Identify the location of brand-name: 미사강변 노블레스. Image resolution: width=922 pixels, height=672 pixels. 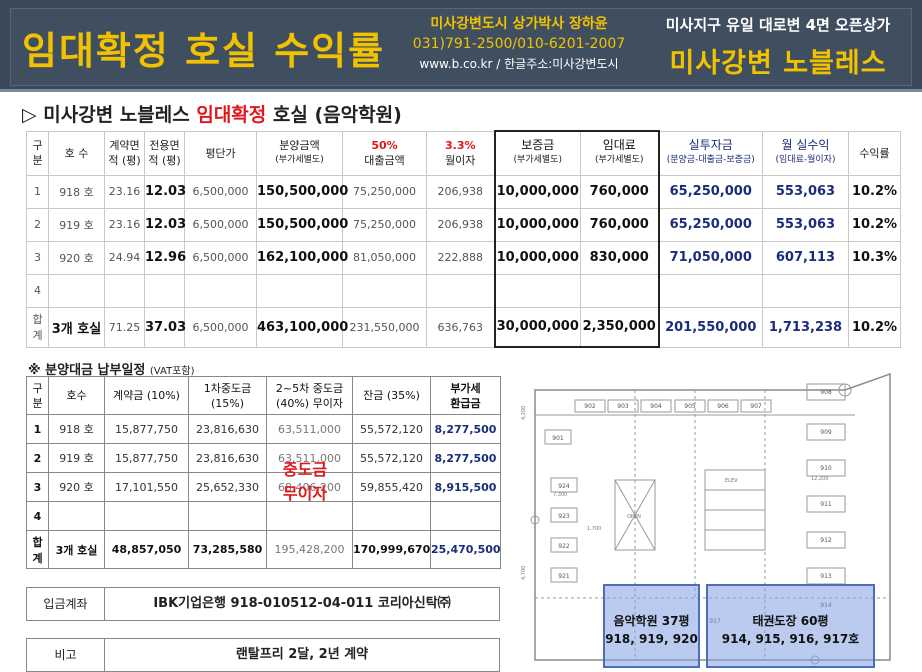
(778, 63).